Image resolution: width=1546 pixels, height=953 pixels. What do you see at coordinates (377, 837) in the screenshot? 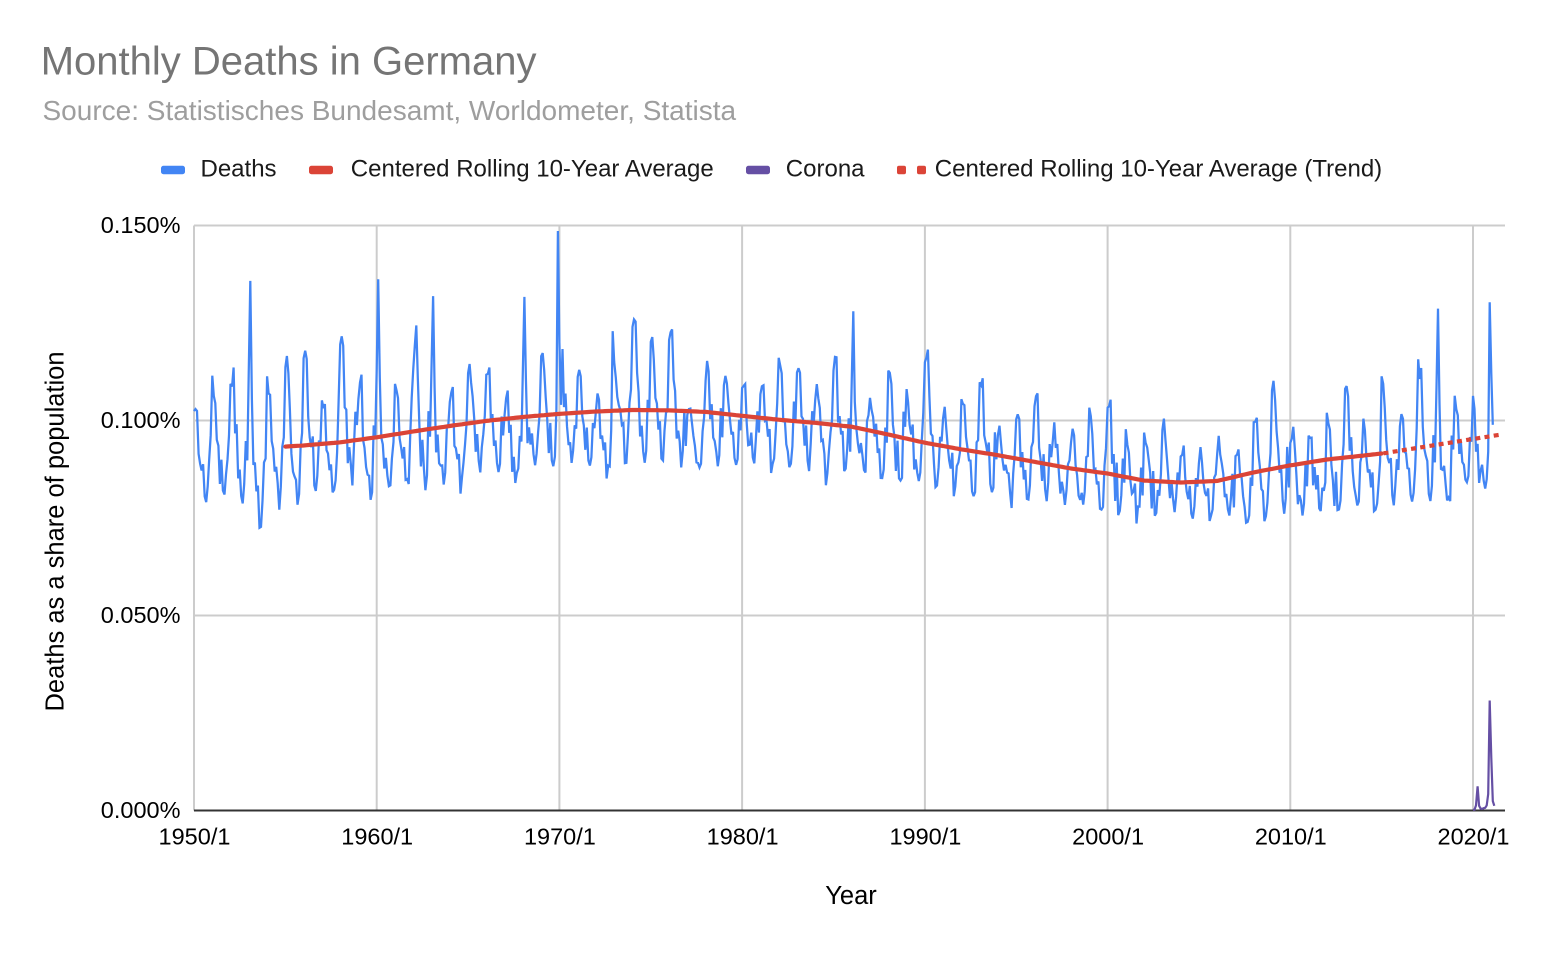
I see `svg-text: 1960/1` at bounding box center [377, 837].